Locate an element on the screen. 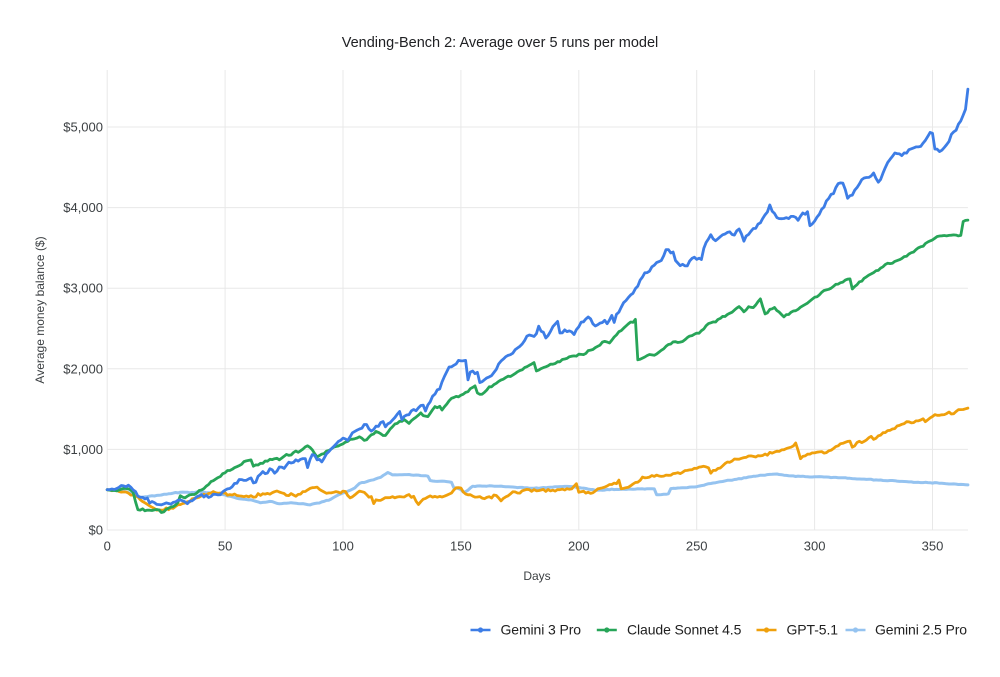 The height and width of the screenshot is (677, 1000). svg-text: $2,000 is located at coordinates (83, 368).